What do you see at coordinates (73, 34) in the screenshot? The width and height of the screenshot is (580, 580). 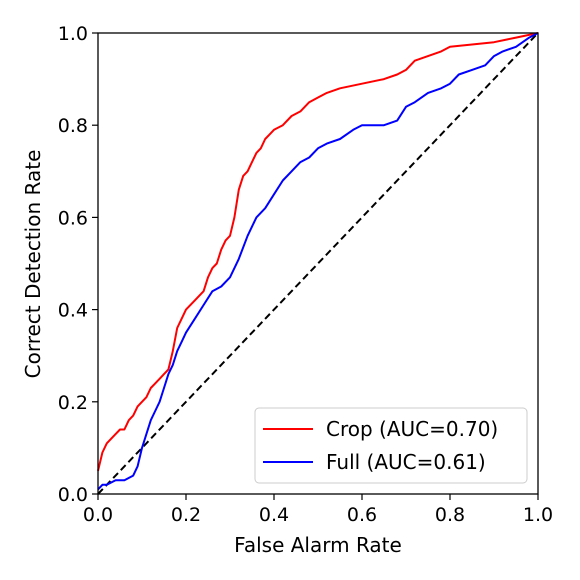 I see `y-tick-label: 1.0` at bounding box center [73, 34].